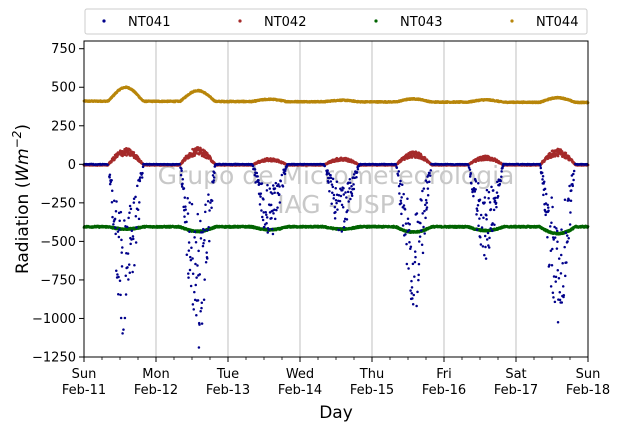 The image size is (622, 431). What do you see at coordinates (336, 190) in the screenshot?
I see `watermark: Grupo de Micrometeorologia IAG - USP` at bounding box center [336, 190].